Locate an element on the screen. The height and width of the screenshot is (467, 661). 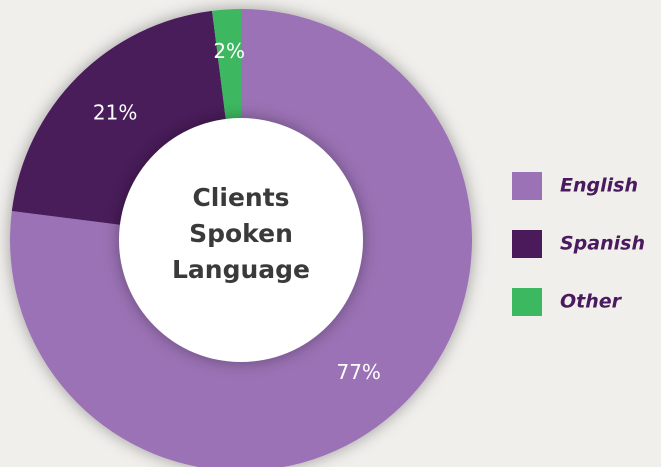
legend-label: Spanish is located at coordinates (602, 244).